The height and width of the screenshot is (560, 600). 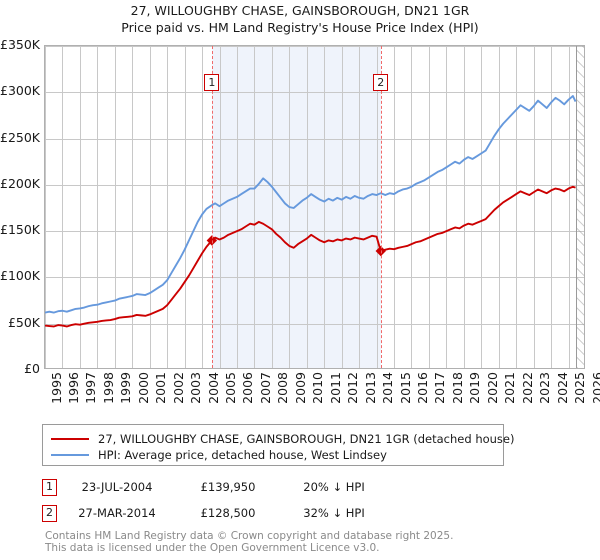 I want to click on y-axis-tick-label: £350K, so click(x=20, y=44).